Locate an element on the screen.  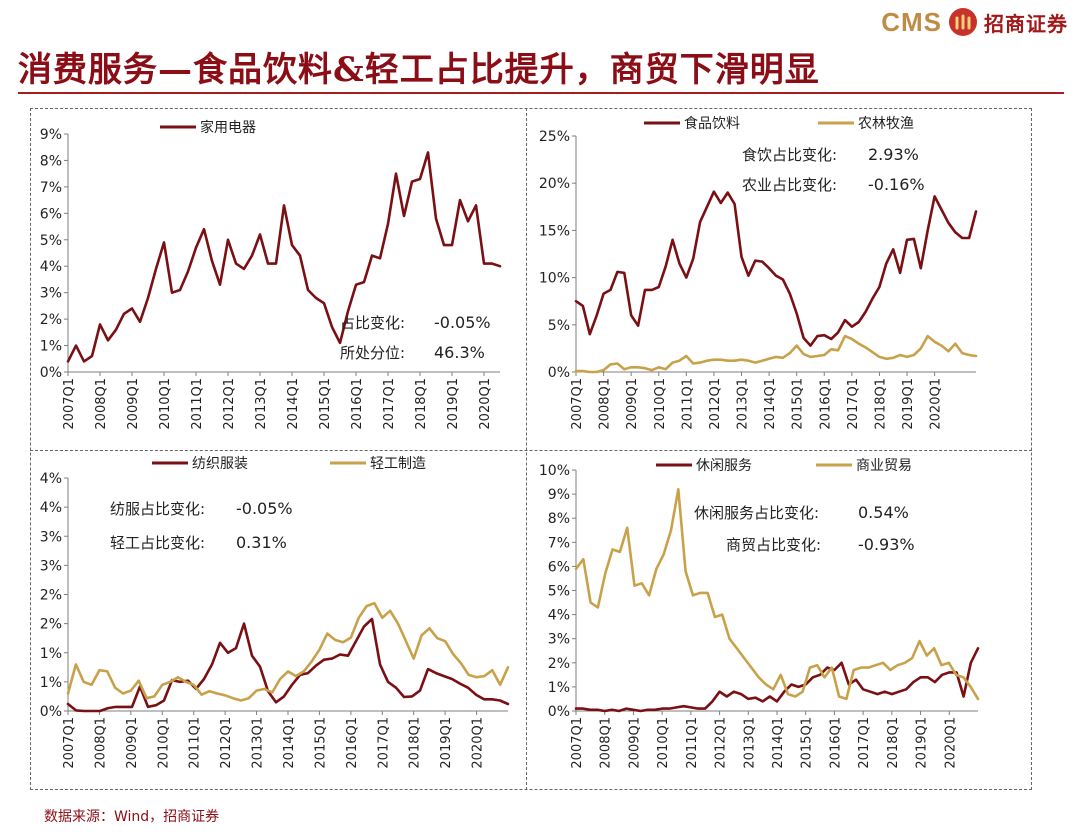
annotation-value-1: 0.31% is located at coordinates (261, 542).